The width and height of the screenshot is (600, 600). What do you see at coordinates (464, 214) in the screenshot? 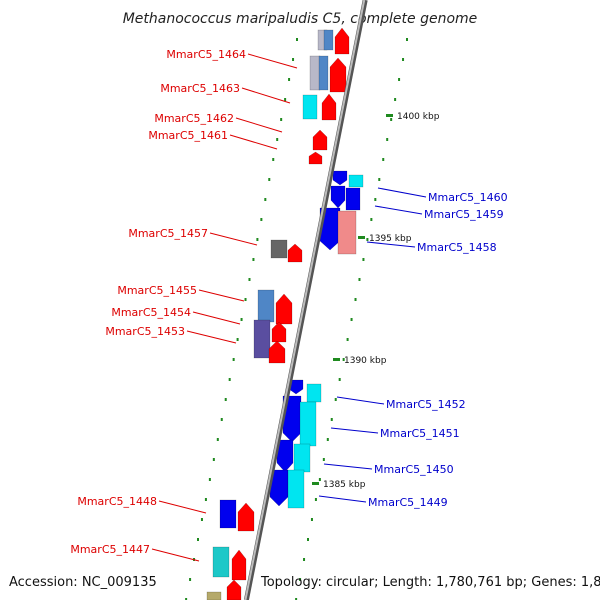
I see `gene-label-right: MmarC5_1459` at bounding box center [464, 214].